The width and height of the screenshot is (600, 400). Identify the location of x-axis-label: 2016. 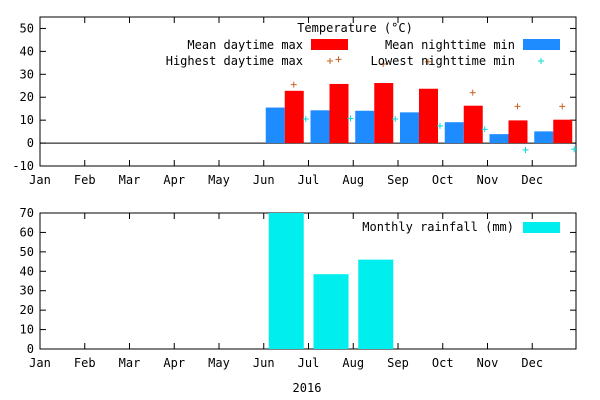
(307, 388).